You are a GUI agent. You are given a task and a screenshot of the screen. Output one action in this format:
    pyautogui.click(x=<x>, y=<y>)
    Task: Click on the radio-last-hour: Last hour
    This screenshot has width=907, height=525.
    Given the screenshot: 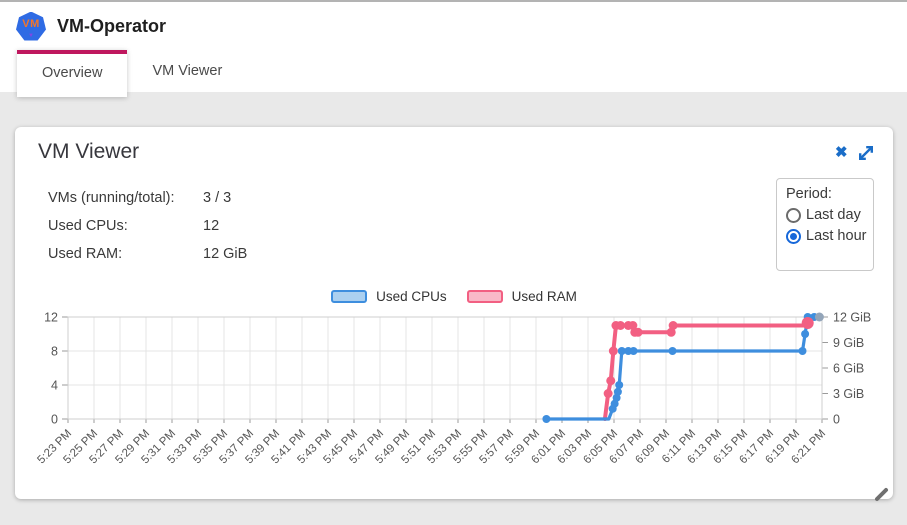 What is the action you would take?
    pyautogui.click(x=826, y=236)
    